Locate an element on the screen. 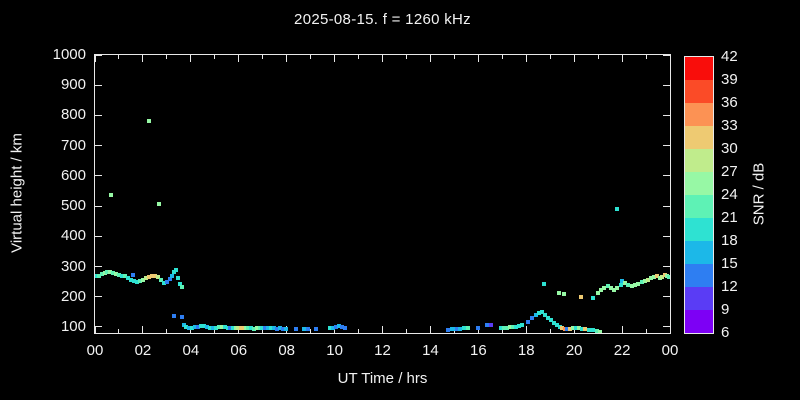 This screenshot has width=800, height=400. y-tick-label: 800 is located at coordinates (73, 115).